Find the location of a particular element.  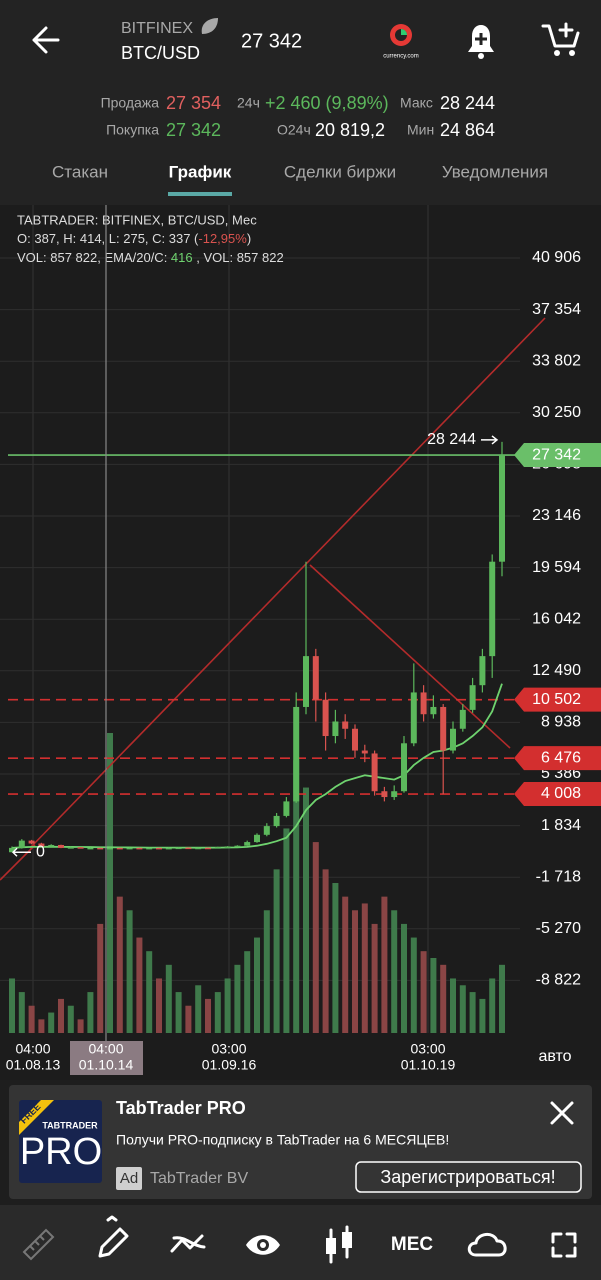

x-tick-label: 04:00 is located at coordinates (32, 1049).